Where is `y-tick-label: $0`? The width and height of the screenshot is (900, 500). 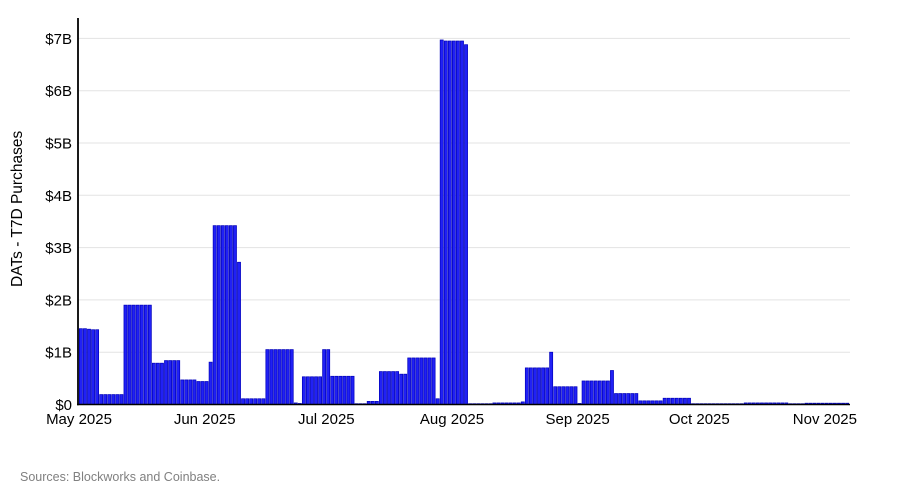
y-tick-label: $0 is located at coordinates (63, 405).